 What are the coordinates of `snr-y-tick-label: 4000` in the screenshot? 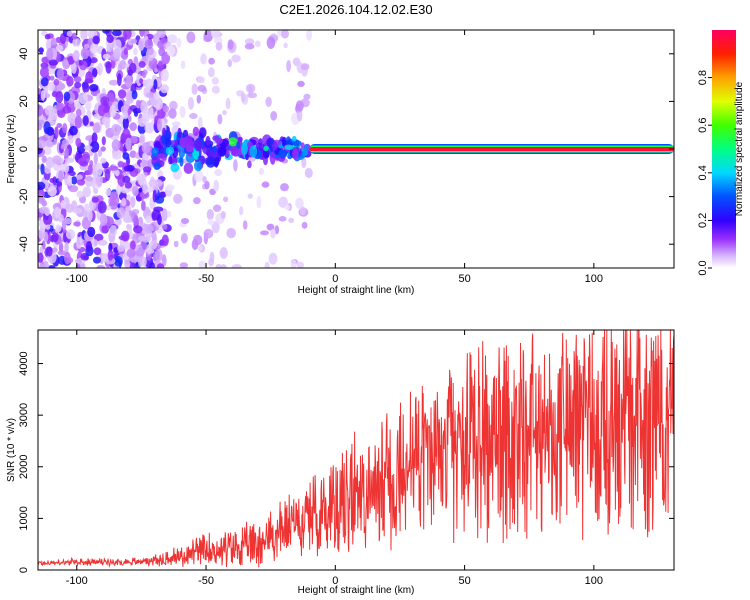 It's located at (24, 363).